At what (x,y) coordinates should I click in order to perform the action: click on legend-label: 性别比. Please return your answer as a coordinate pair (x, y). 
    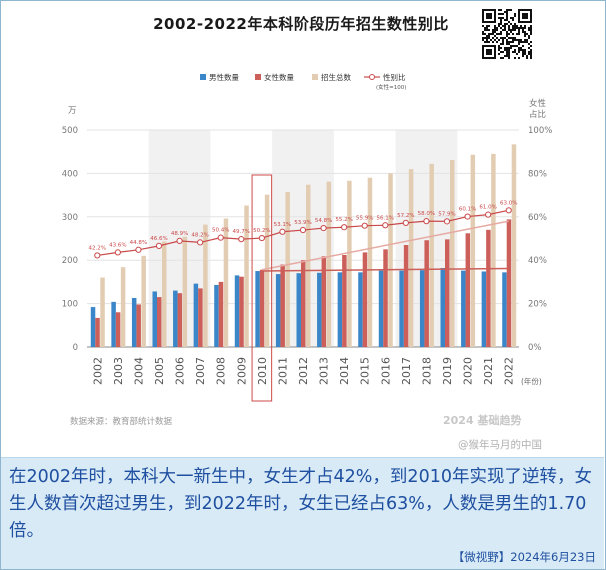
    Looking at the image, I should click on (394, 77).